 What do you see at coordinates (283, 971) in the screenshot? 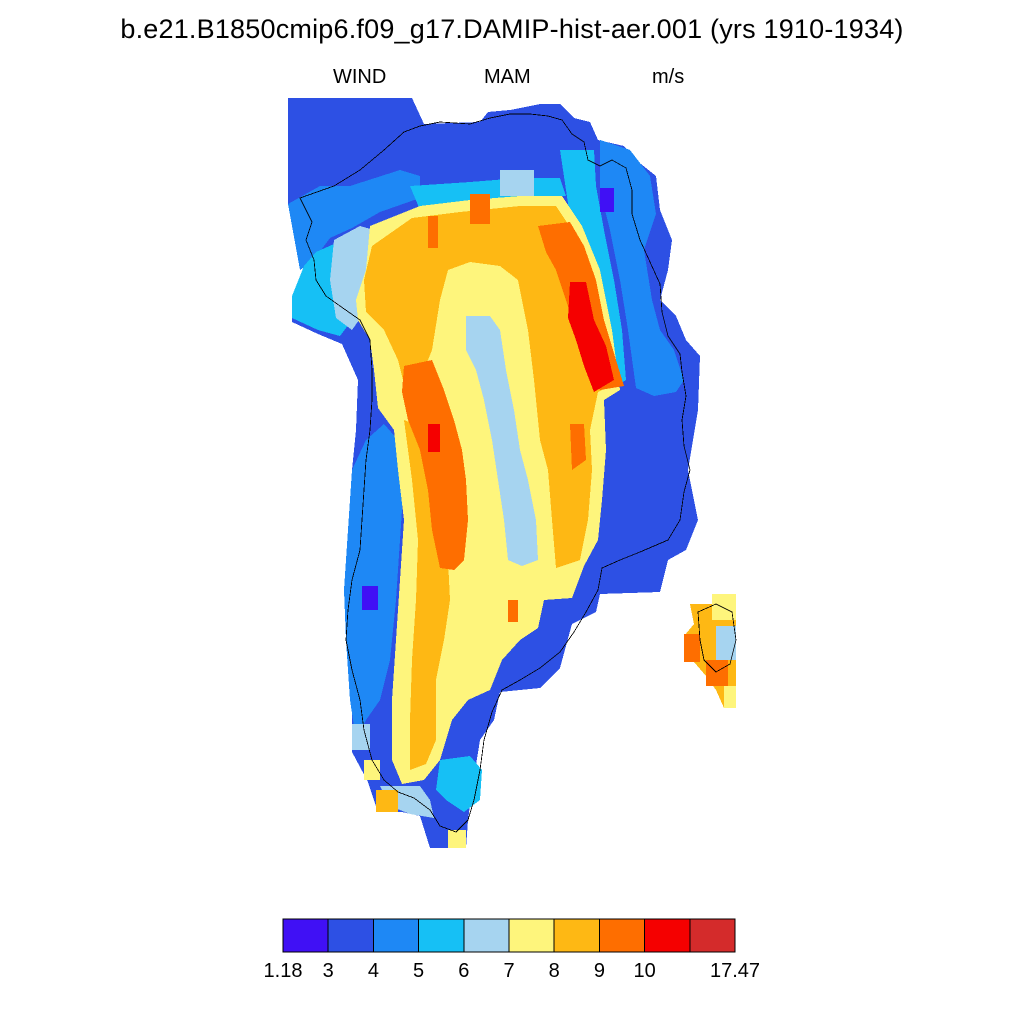
I see `colorbar-tick-label: 1.18` at bounding box center [283, 971].